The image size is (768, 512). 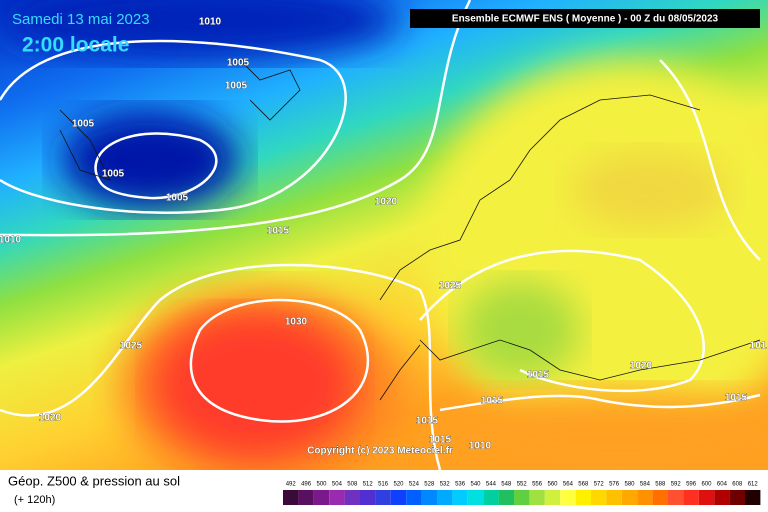 I want to click on scale-label: 532, so click(x=445, y=485).